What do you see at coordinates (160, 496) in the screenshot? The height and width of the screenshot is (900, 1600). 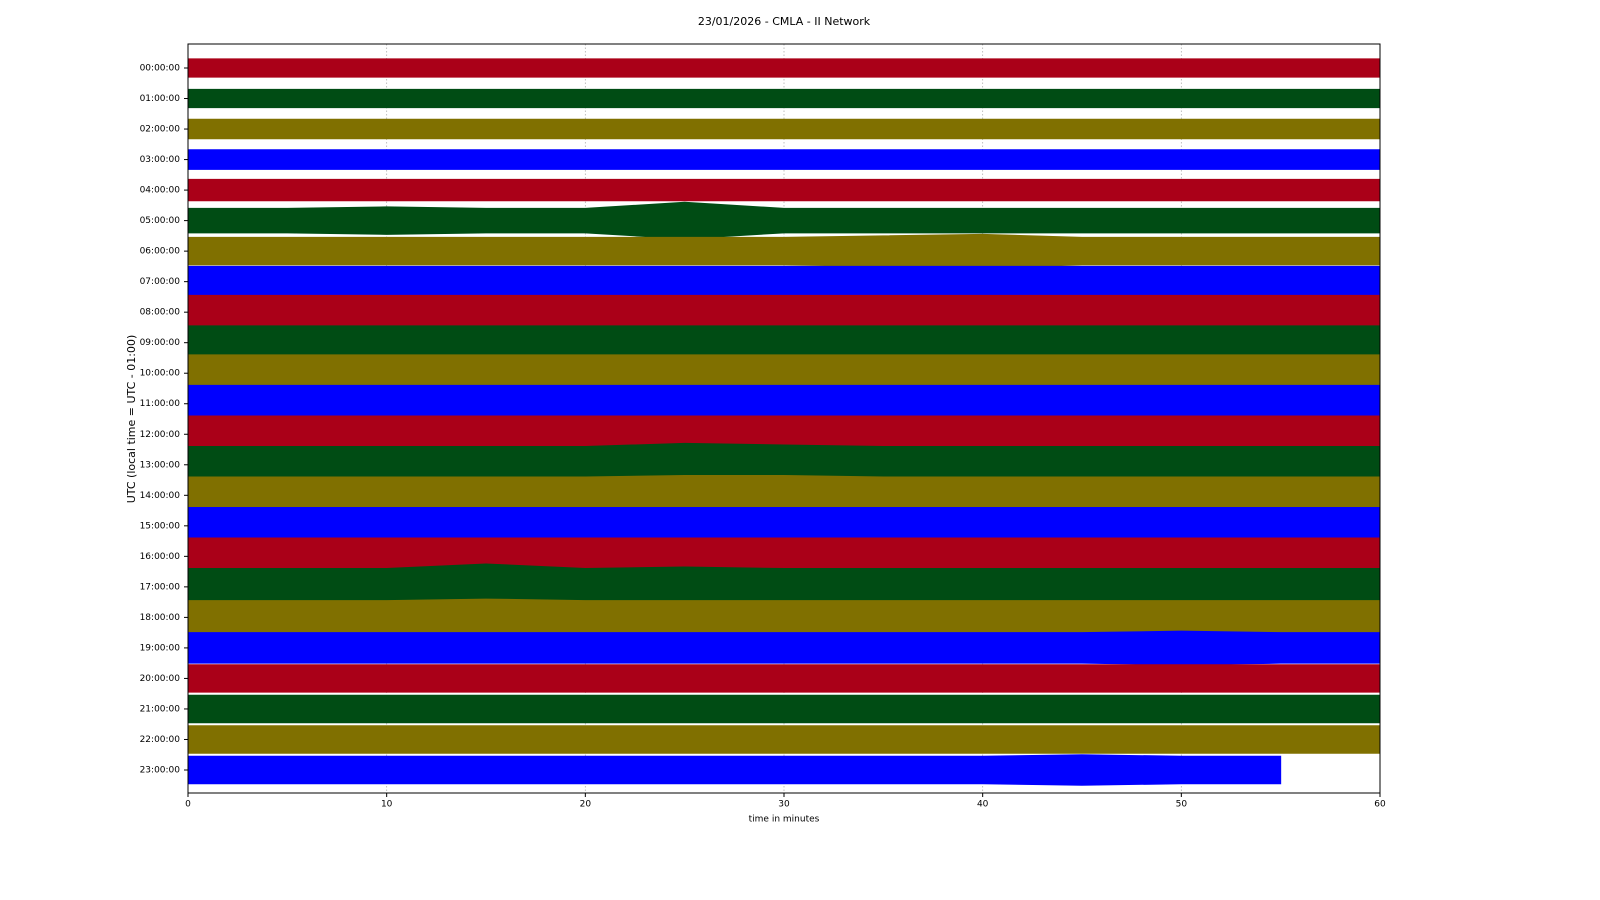 I see `y-tick-label: 14:00:00` at bounding box center [160, 496].